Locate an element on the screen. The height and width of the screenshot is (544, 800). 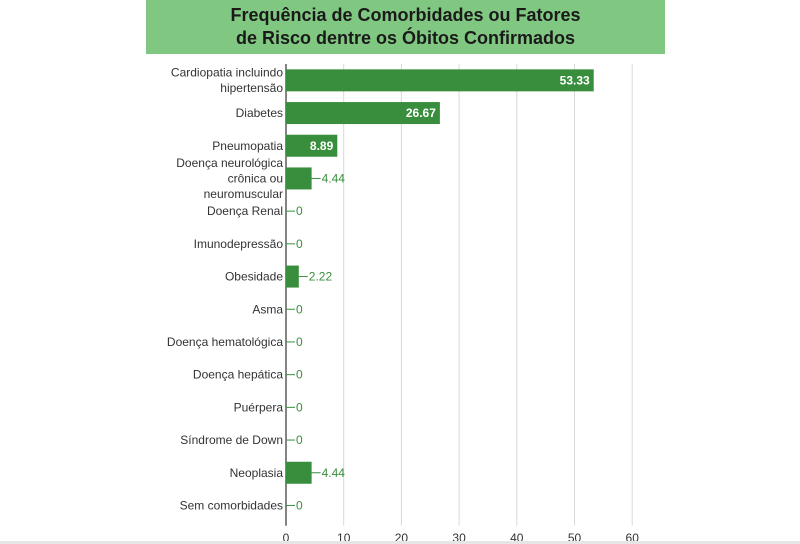
category-label: Sem comorbidades is located at coordinates (231, 505).